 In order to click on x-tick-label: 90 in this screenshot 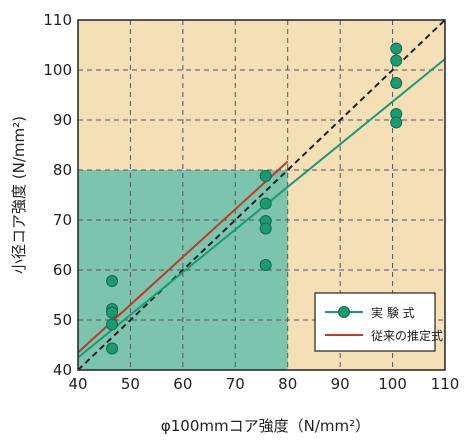, I will do `click(340, 384)`.